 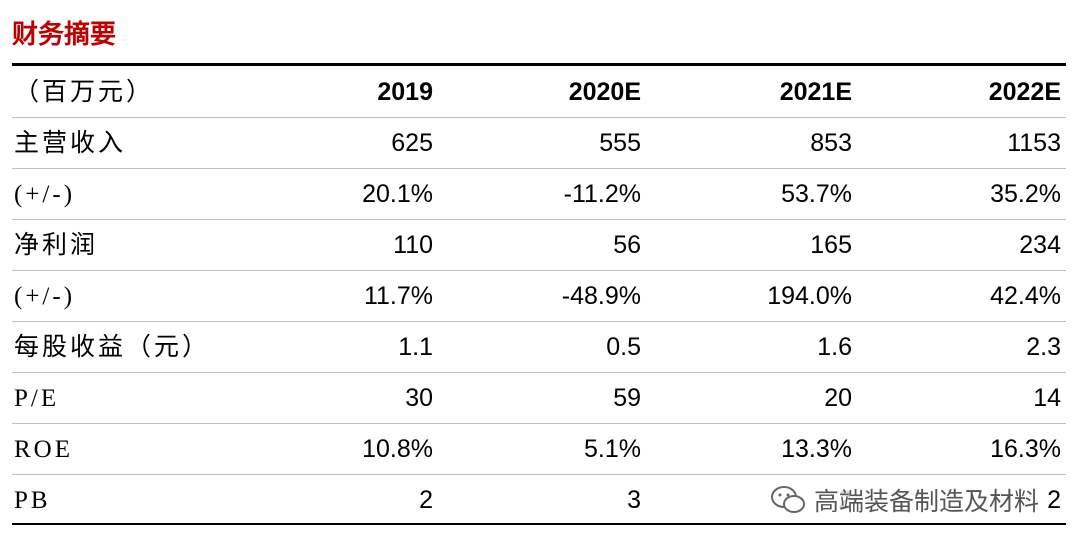 I want to click on row-label: 主营收入, so click(x=70, y=143).